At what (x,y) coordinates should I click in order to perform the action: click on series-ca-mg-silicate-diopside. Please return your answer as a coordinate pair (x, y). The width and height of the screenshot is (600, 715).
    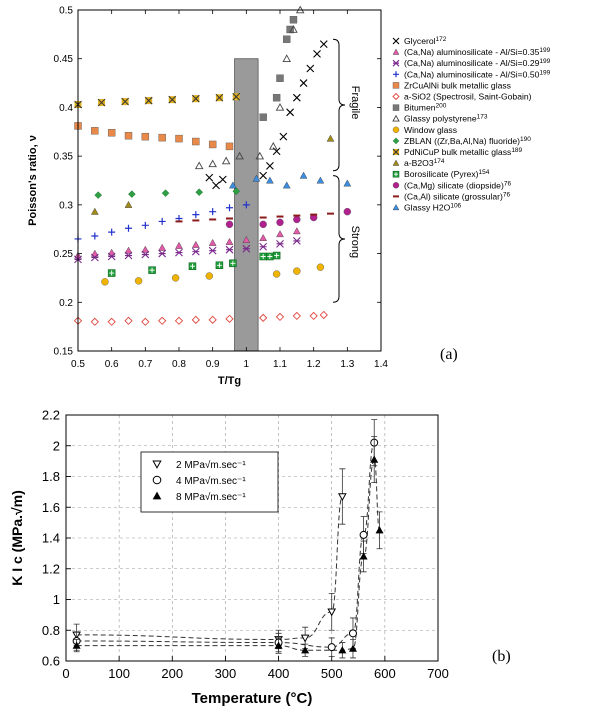
    Looking at the image, I should click on (288, 218).